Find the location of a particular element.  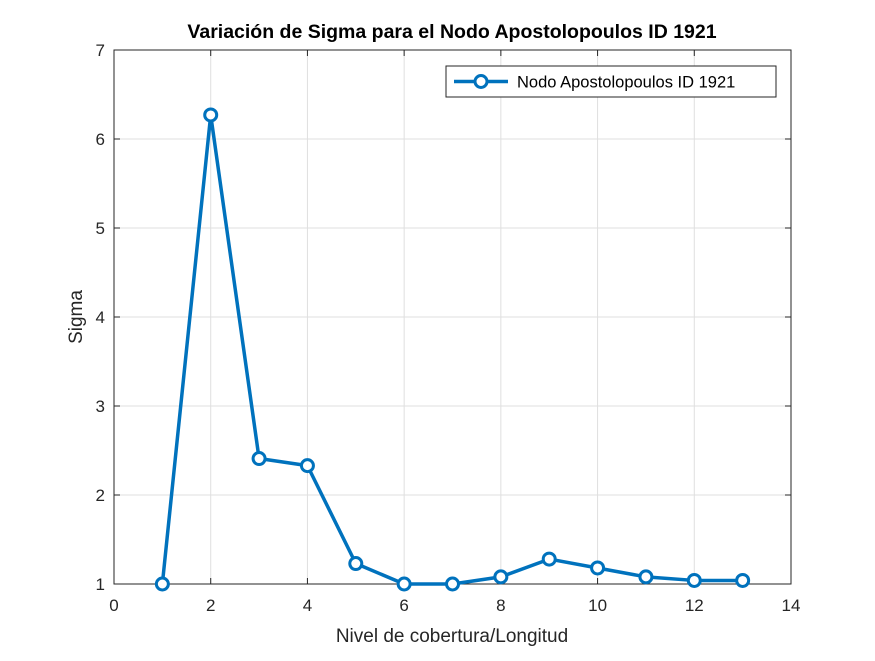

x-axis-label: Nivel de cobertura/Longitud is located at coordinates (452, 636).